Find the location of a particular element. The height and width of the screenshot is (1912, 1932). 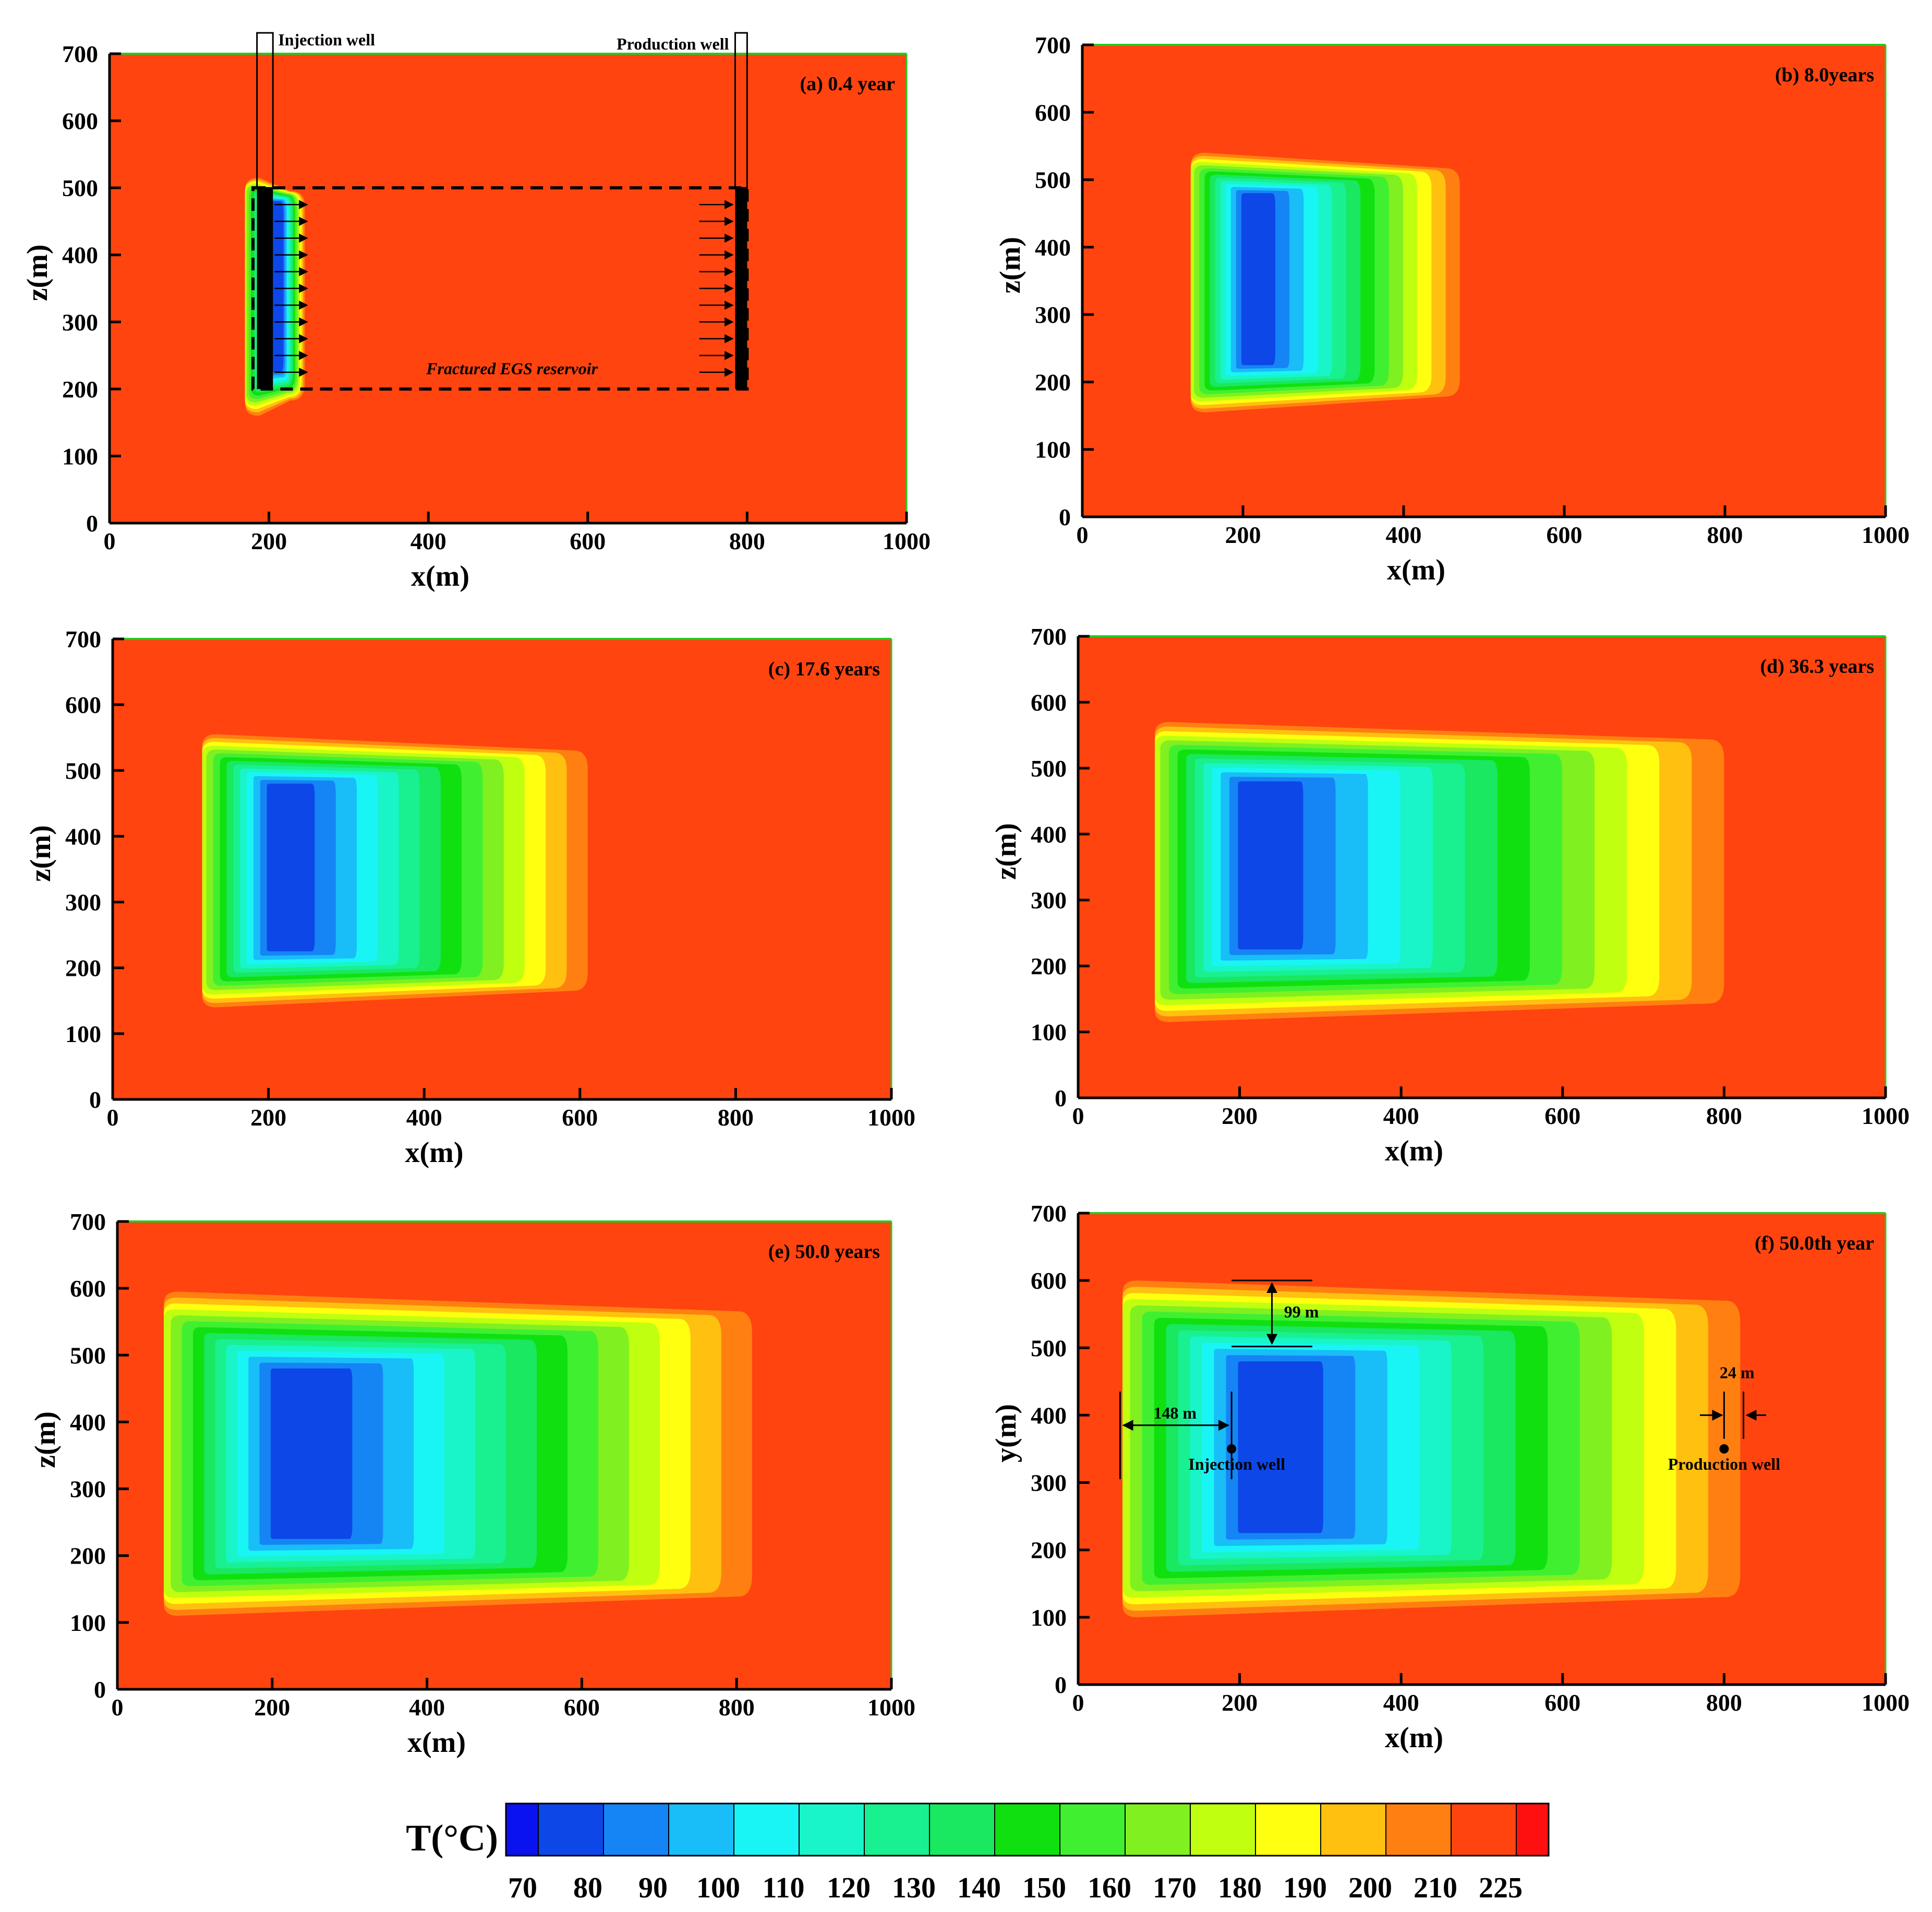

reservoir-label: Fractured EGS reservoir is located at coordinates (512, 369).